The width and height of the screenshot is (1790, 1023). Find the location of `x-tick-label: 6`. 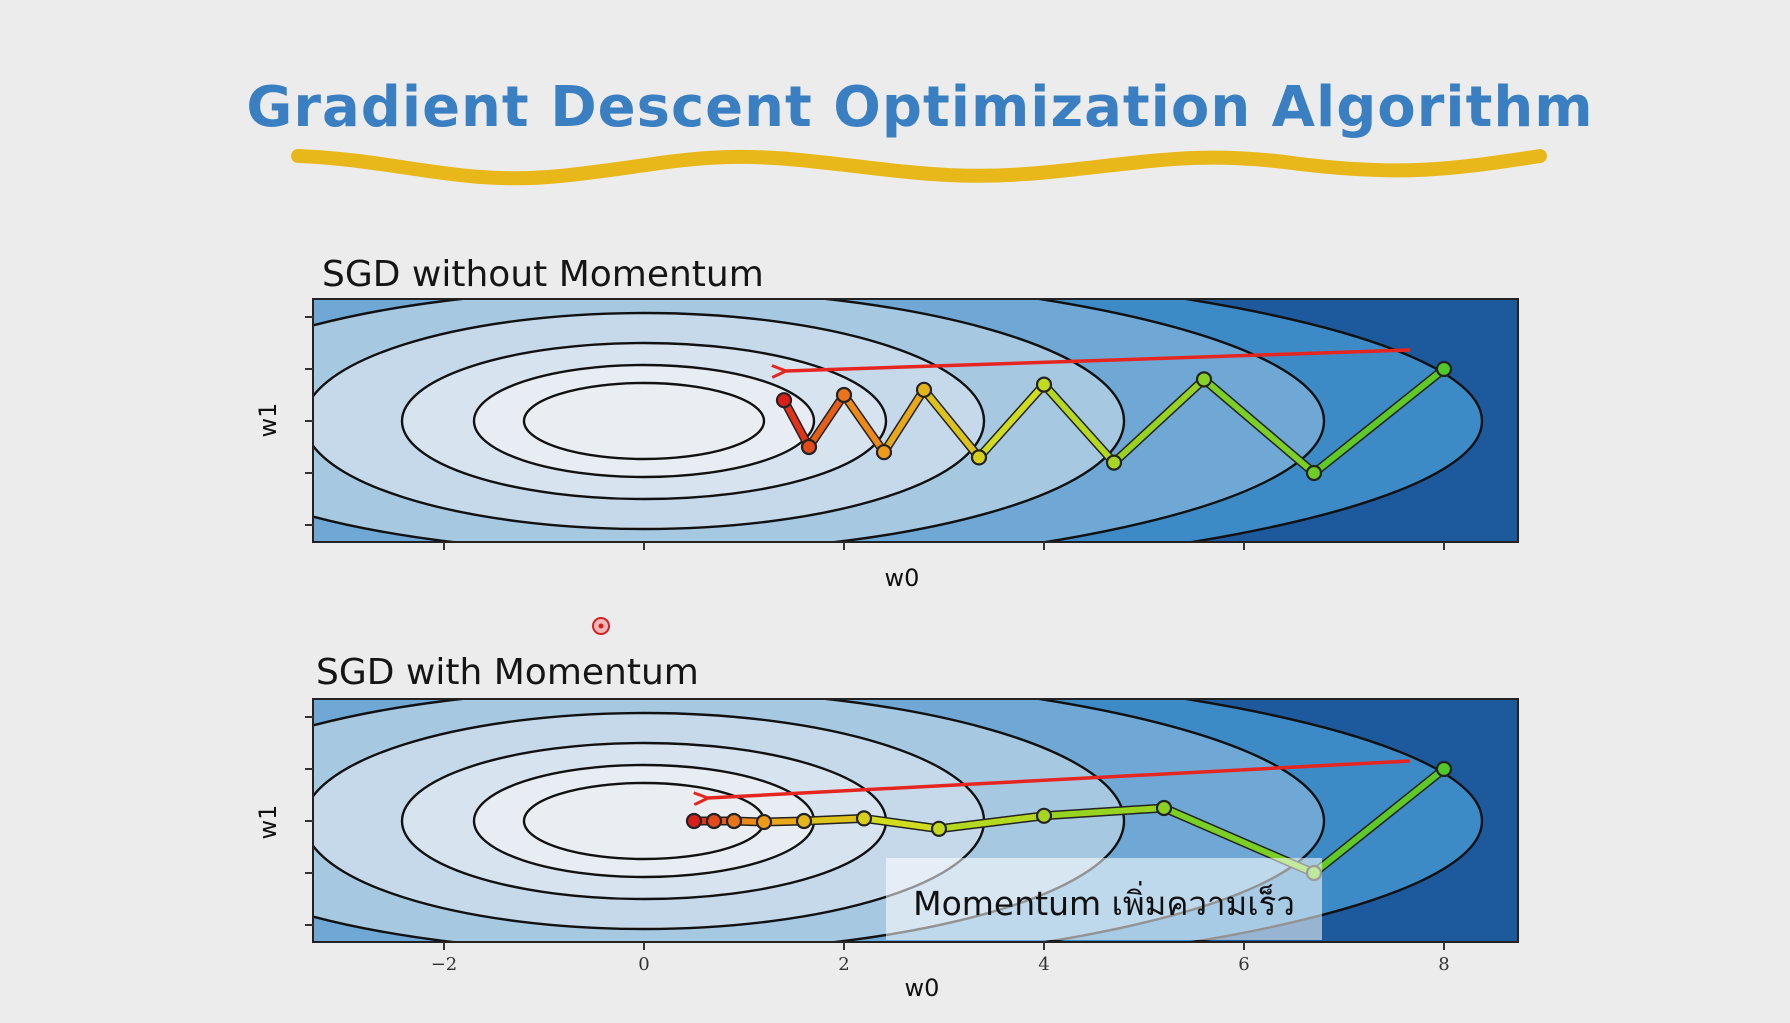

x-tick-label: 6 is located at coordinates (1243, 964).